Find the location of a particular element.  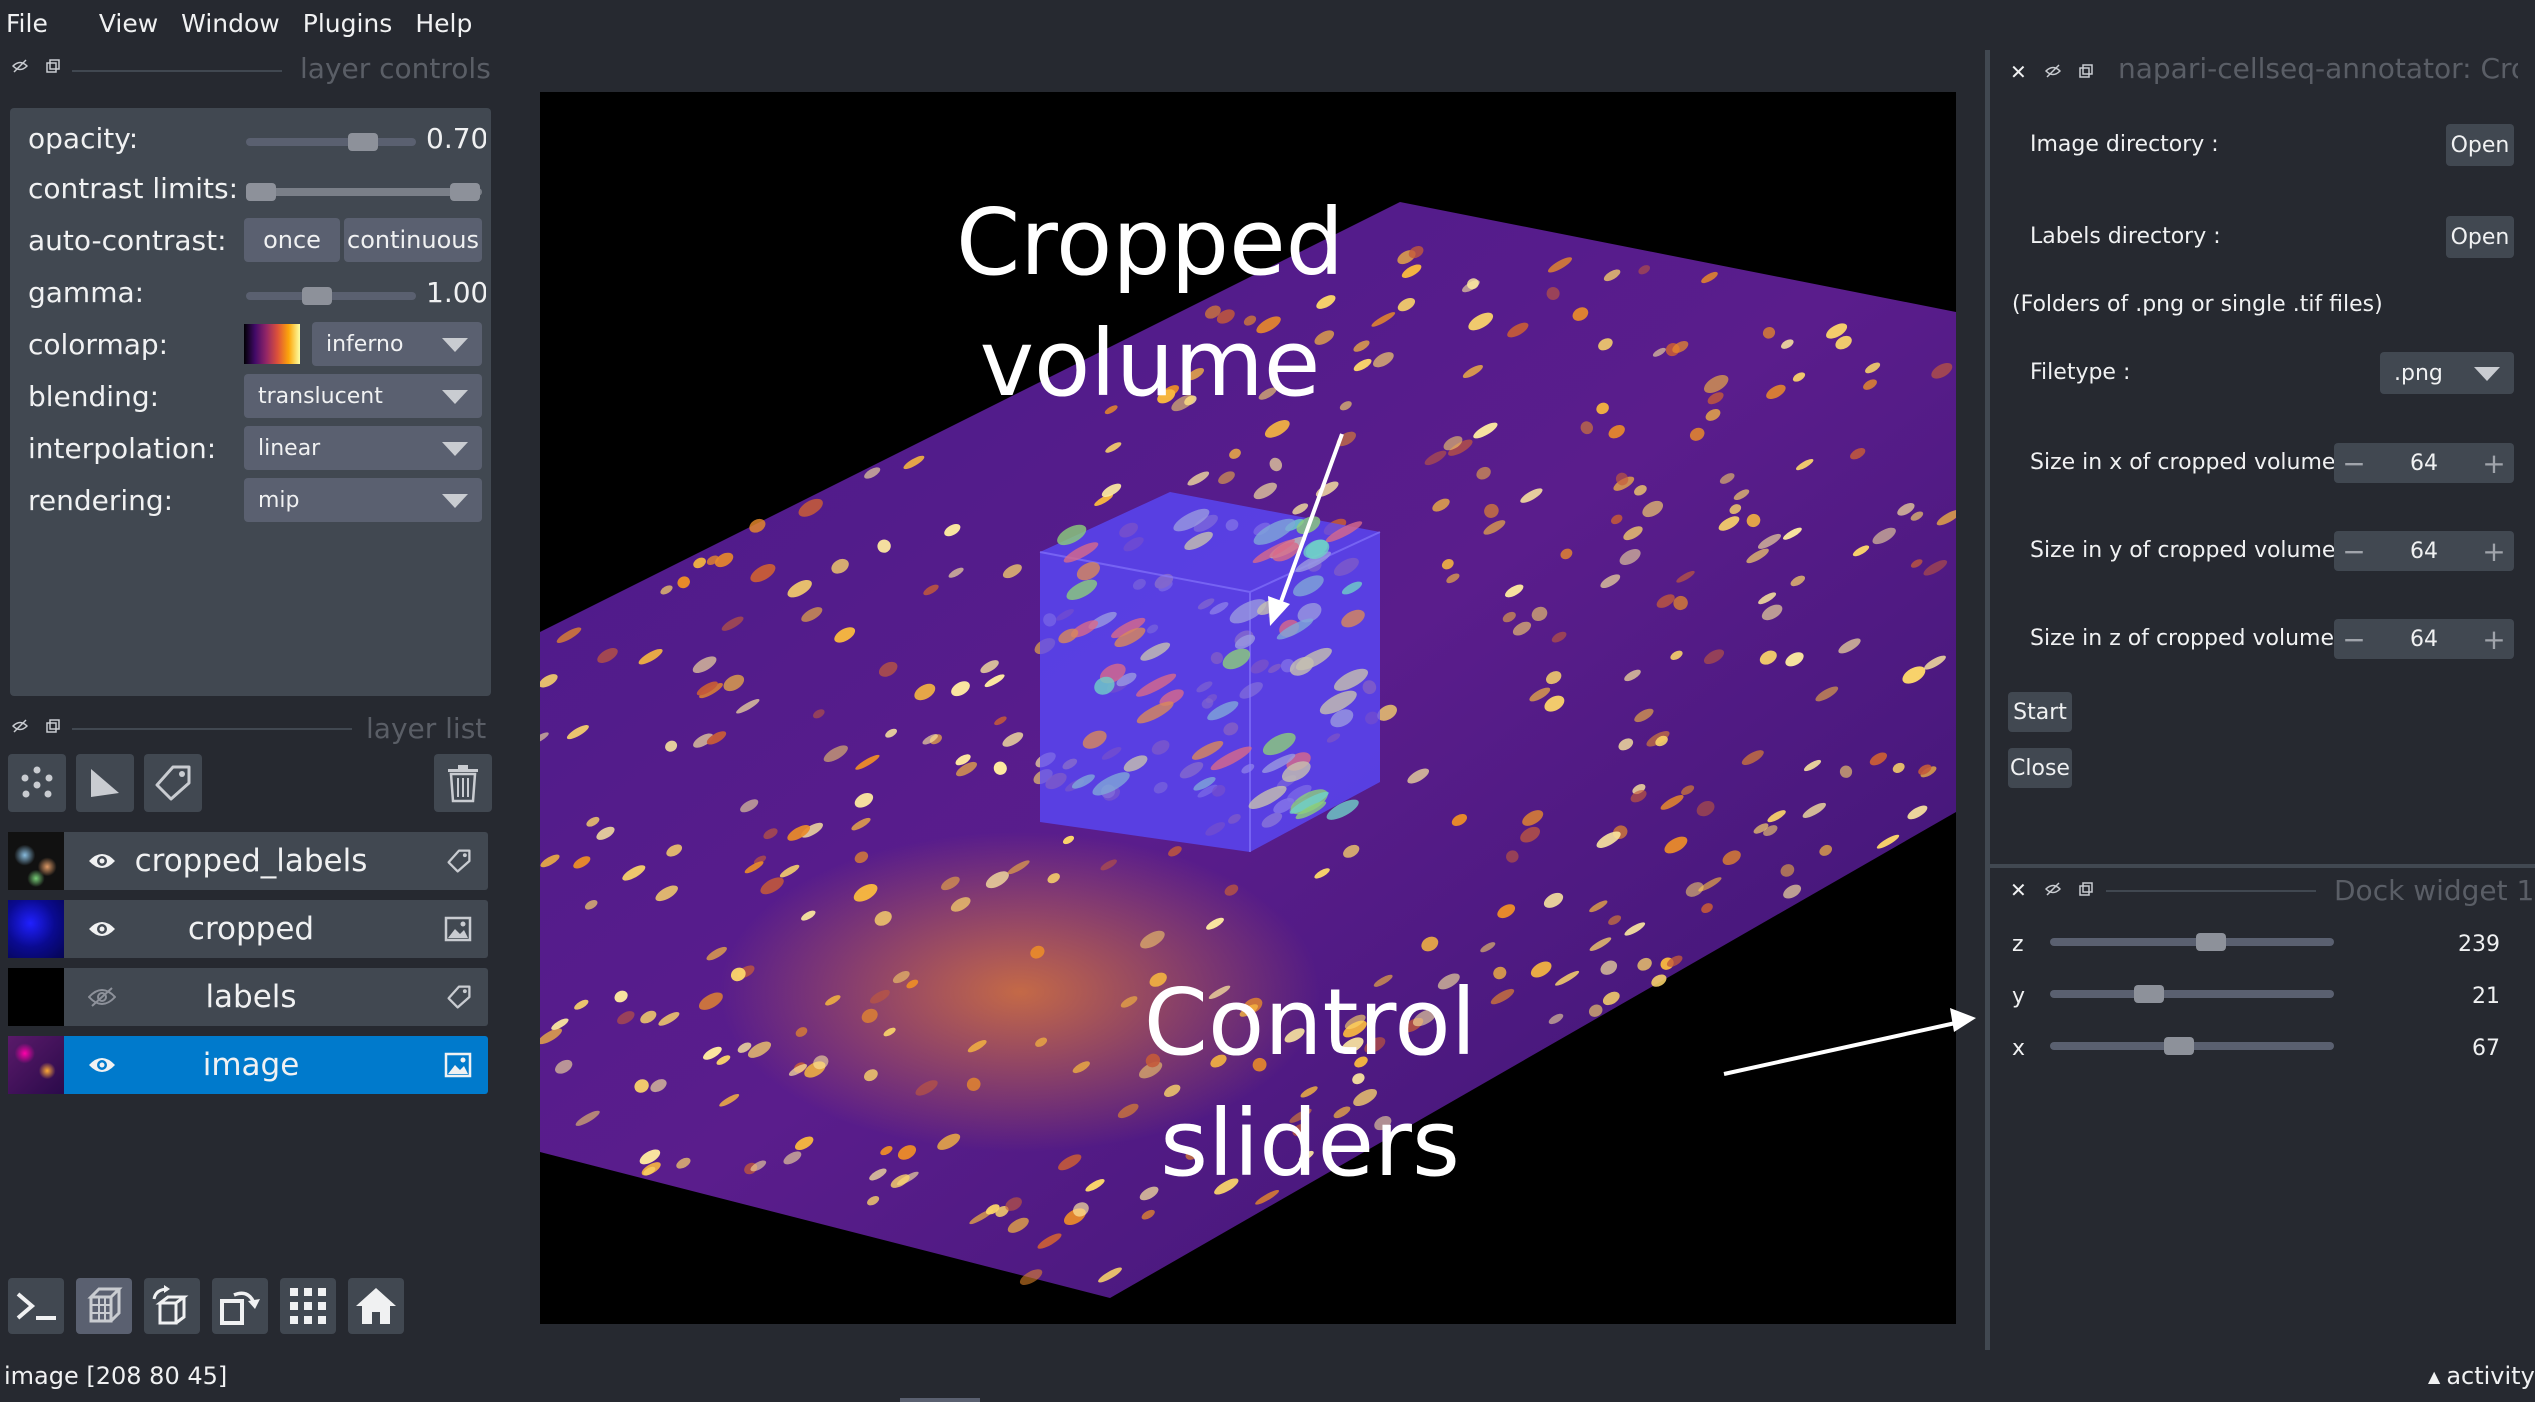

menu-view: View is located at coordinates (128, 23).